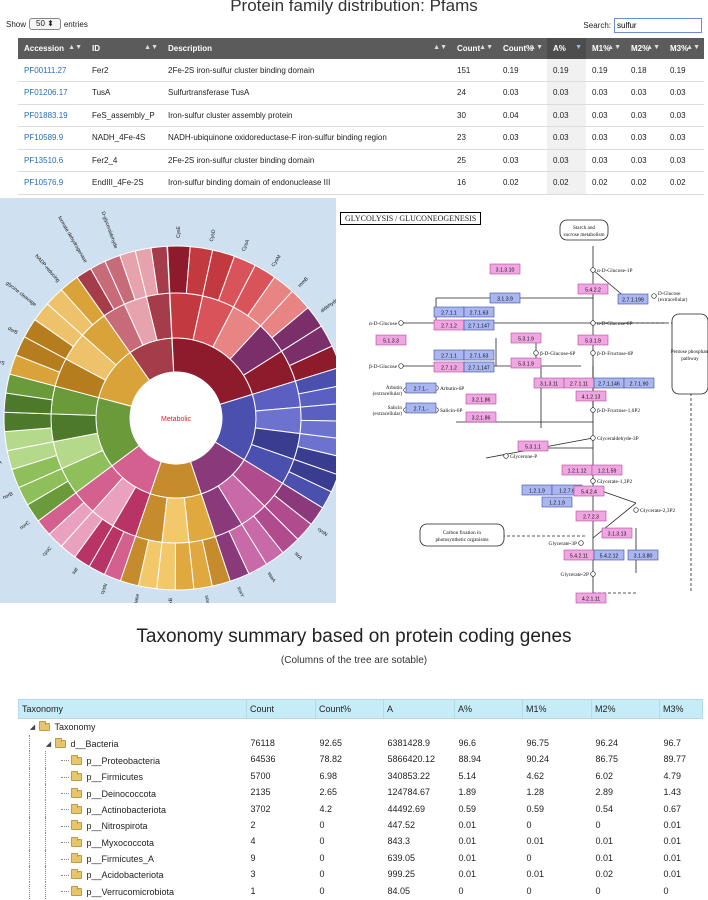 The image size is (708, 900). Describe the element at coordinates (522, 48) in the screenshot. I see `column-header-count-pct: Count% ▲▼` at that location.